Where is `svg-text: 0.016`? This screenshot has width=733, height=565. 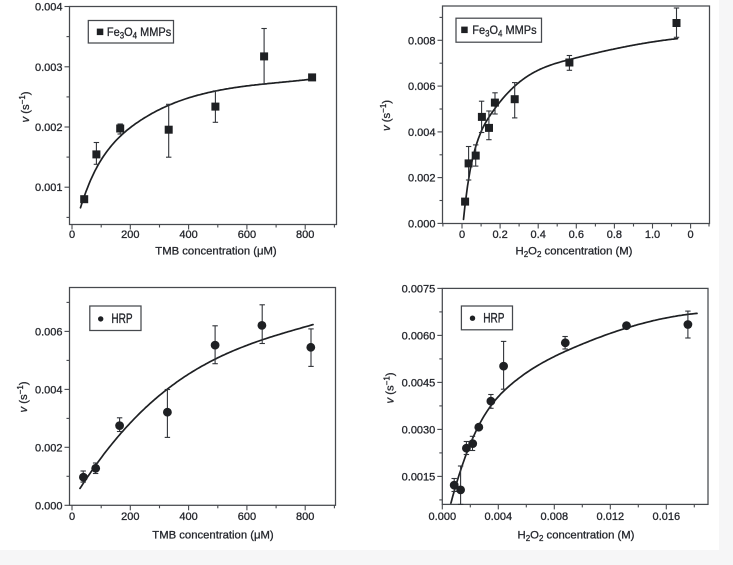
svg-text: 0.016 is located at coordinates (667, 517).